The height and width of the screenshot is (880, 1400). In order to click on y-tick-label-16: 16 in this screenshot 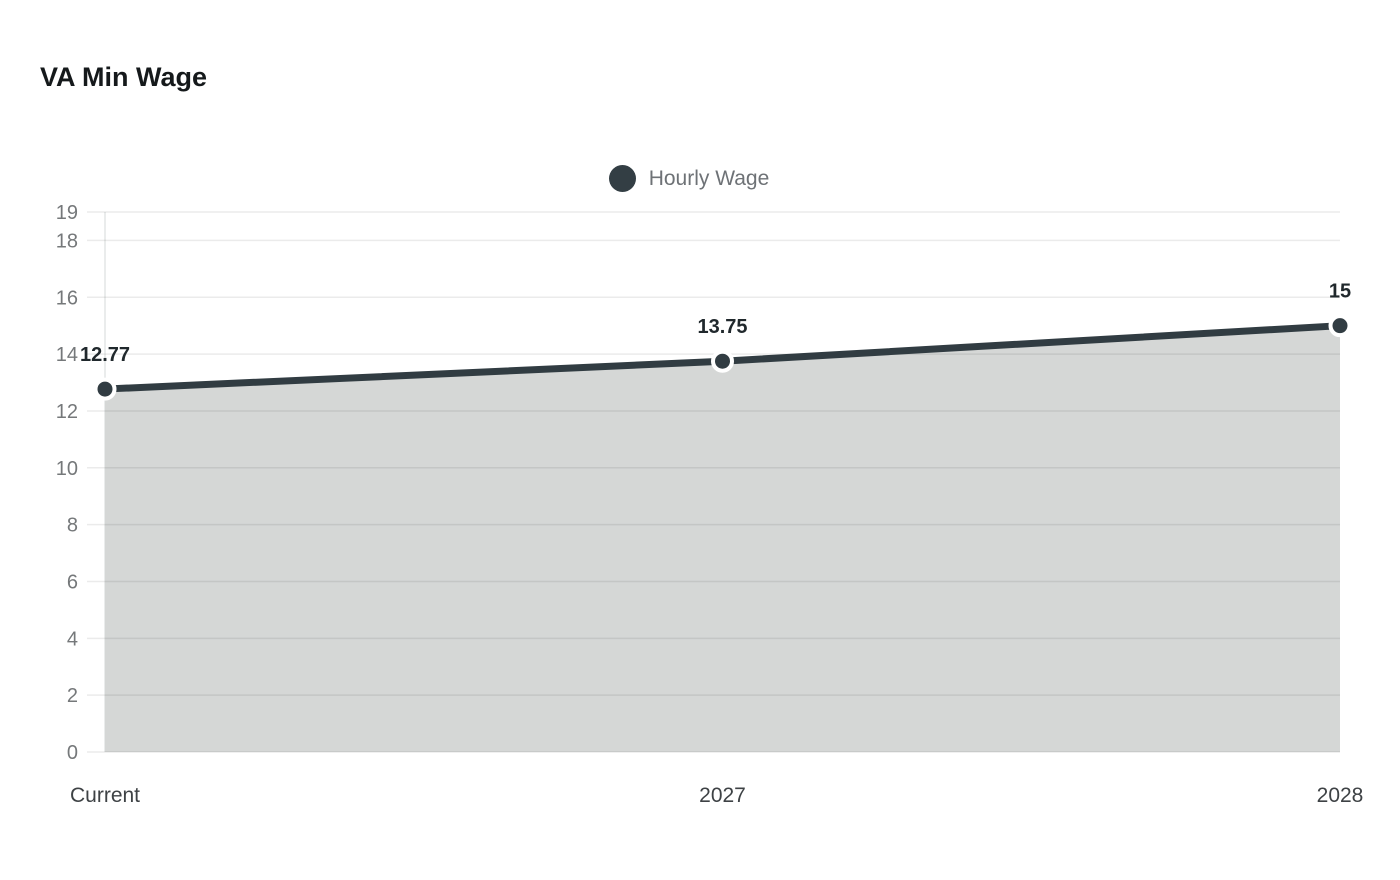, I will do `click(67, 298)`.